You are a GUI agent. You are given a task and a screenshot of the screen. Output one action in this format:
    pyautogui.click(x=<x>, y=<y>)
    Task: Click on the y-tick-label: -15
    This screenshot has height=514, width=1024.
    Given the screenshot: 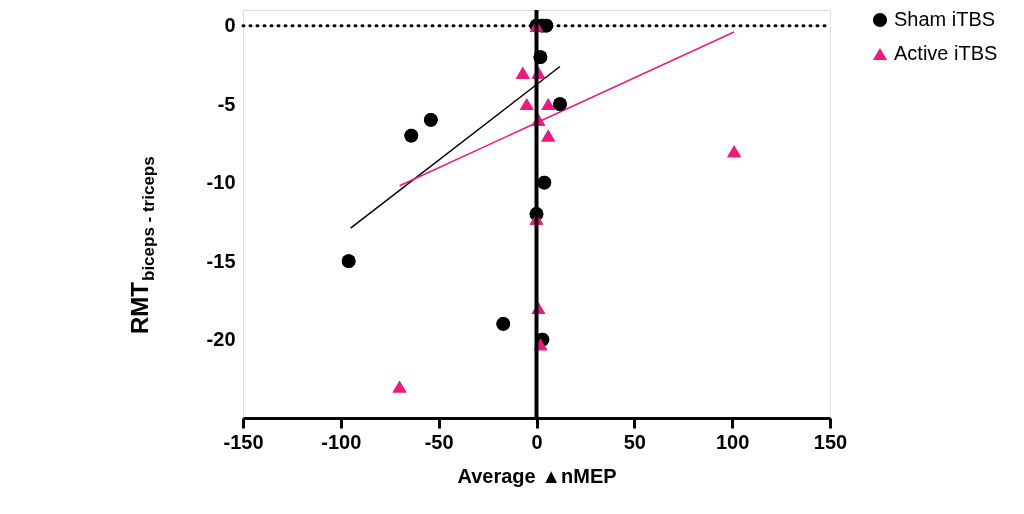 What is the action you would take?
    pyautogui.click(x=221, y=260)
    